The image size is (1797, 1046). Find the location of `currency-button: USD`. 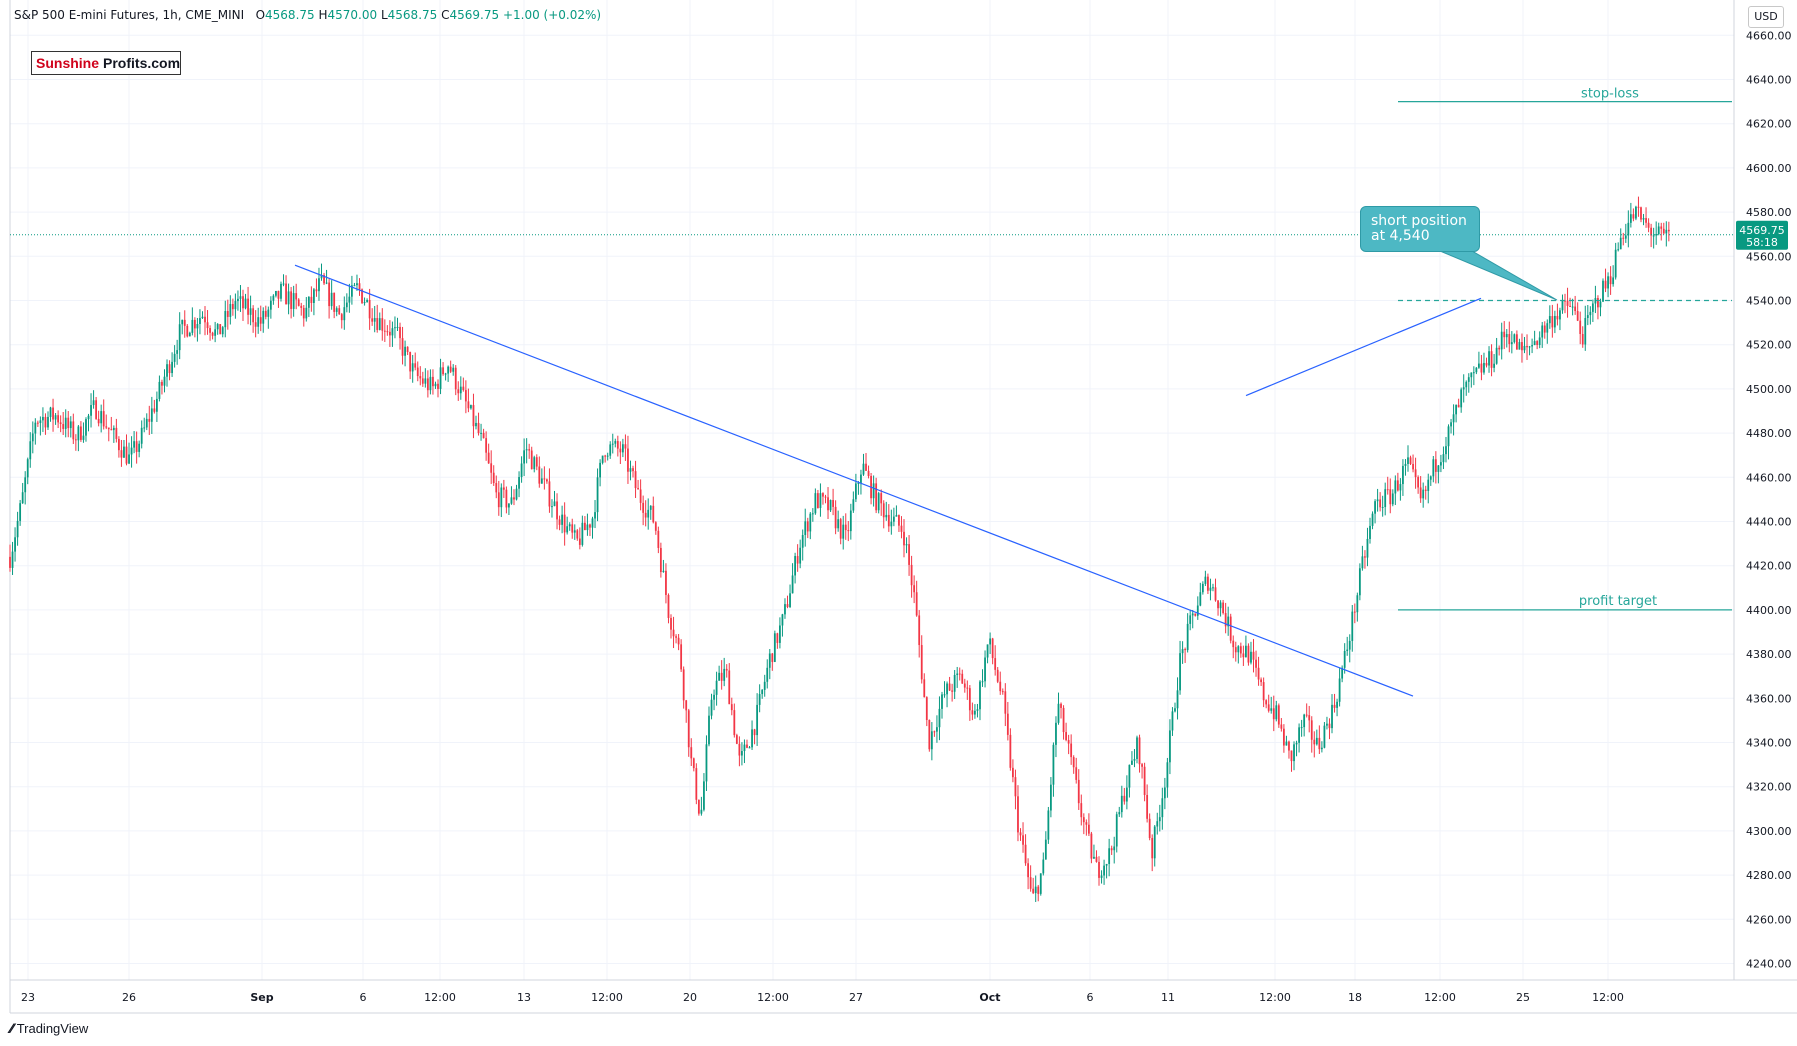

currency-button: USD is located at coordinates (1766, 17).